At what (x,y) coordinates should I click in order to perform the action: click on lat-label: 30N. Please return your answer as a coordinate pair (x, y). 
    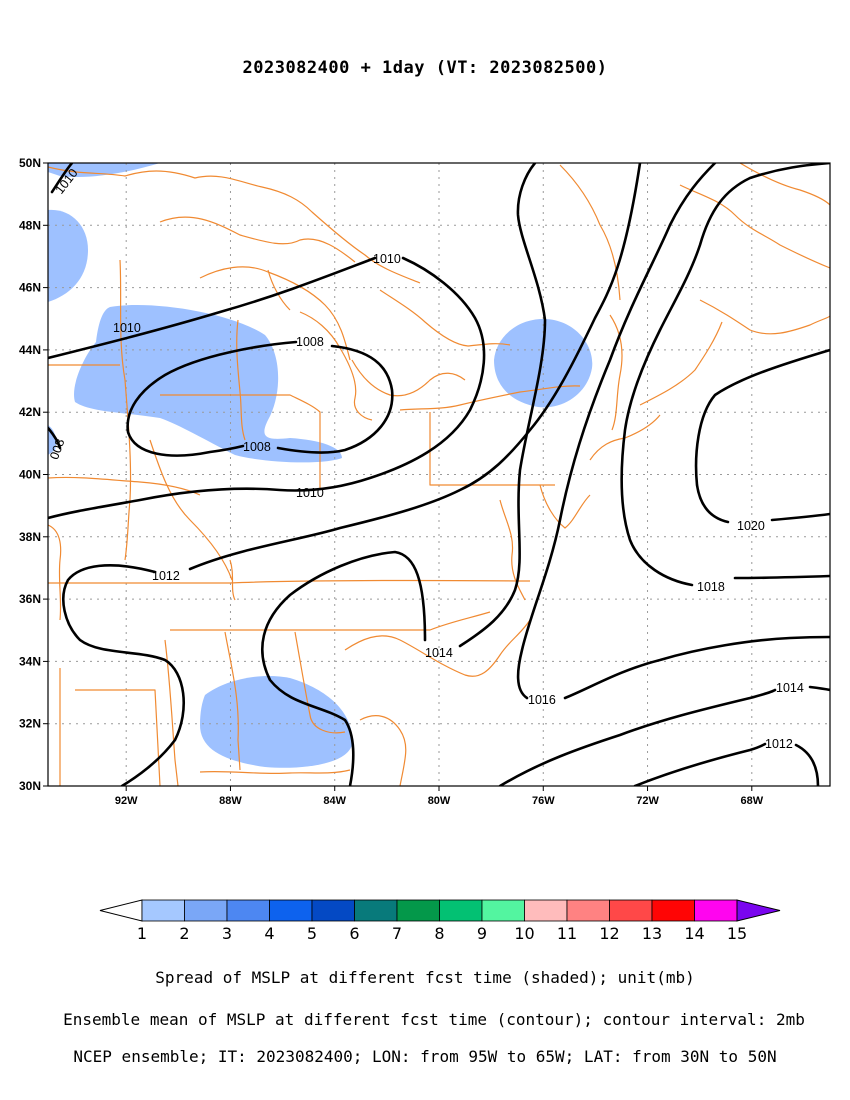
    Looking at the image, I should click on (30, 786).